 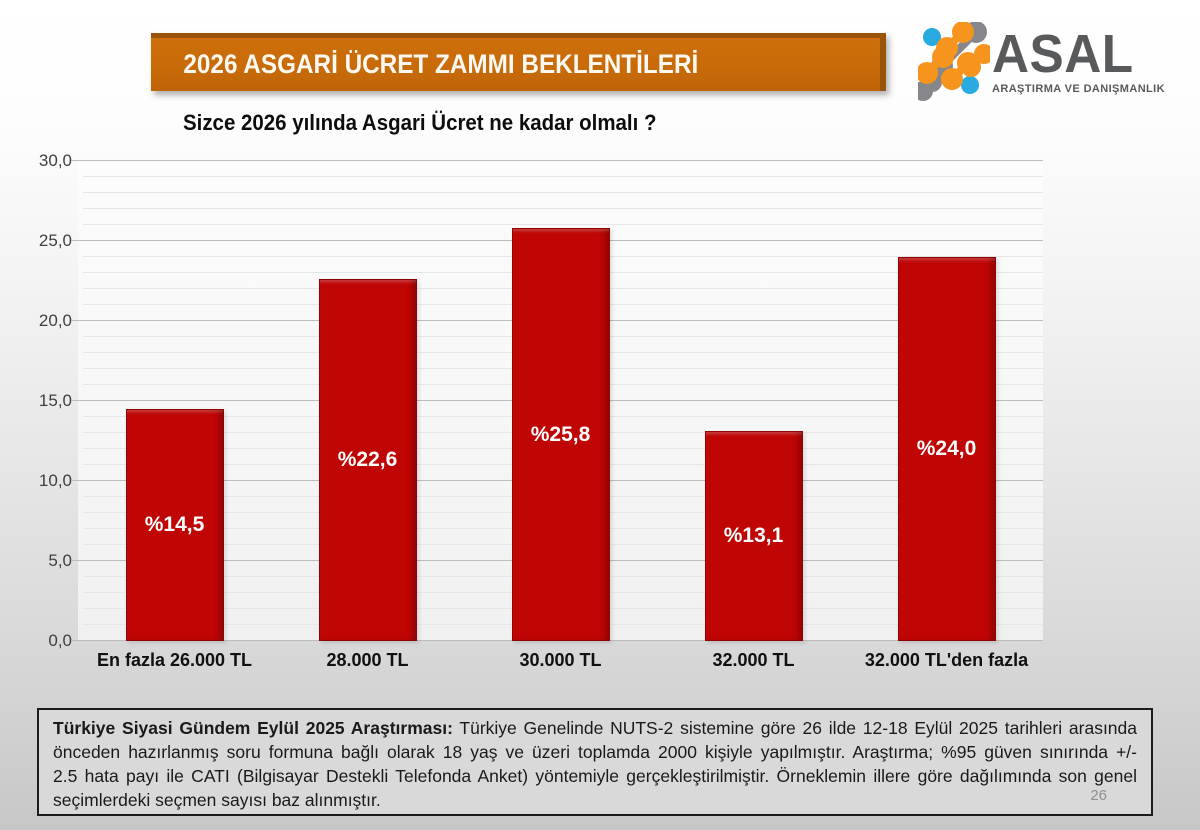 What do you see at coordinates (55, 320) in the screenshot?
I see `y-axis-label: 20,0` at bounding box center [55, 320].